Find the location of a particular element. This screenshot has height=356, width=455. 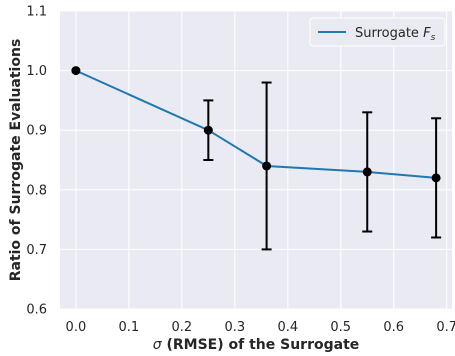

y-tick-label: 1.0 is located at coordinates (36, 71).